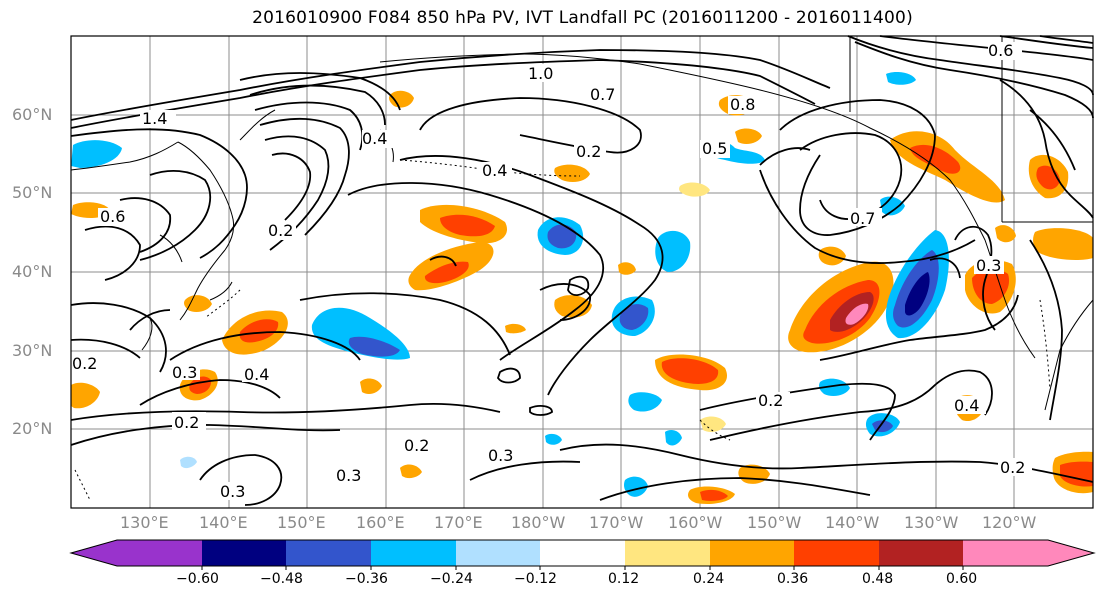 The image size is (1105, 601). What do you see at coordinates (281, 579) in the screenshot?
I see `colorbar-tick-label: −0.48` at bounding box center [281, 579].